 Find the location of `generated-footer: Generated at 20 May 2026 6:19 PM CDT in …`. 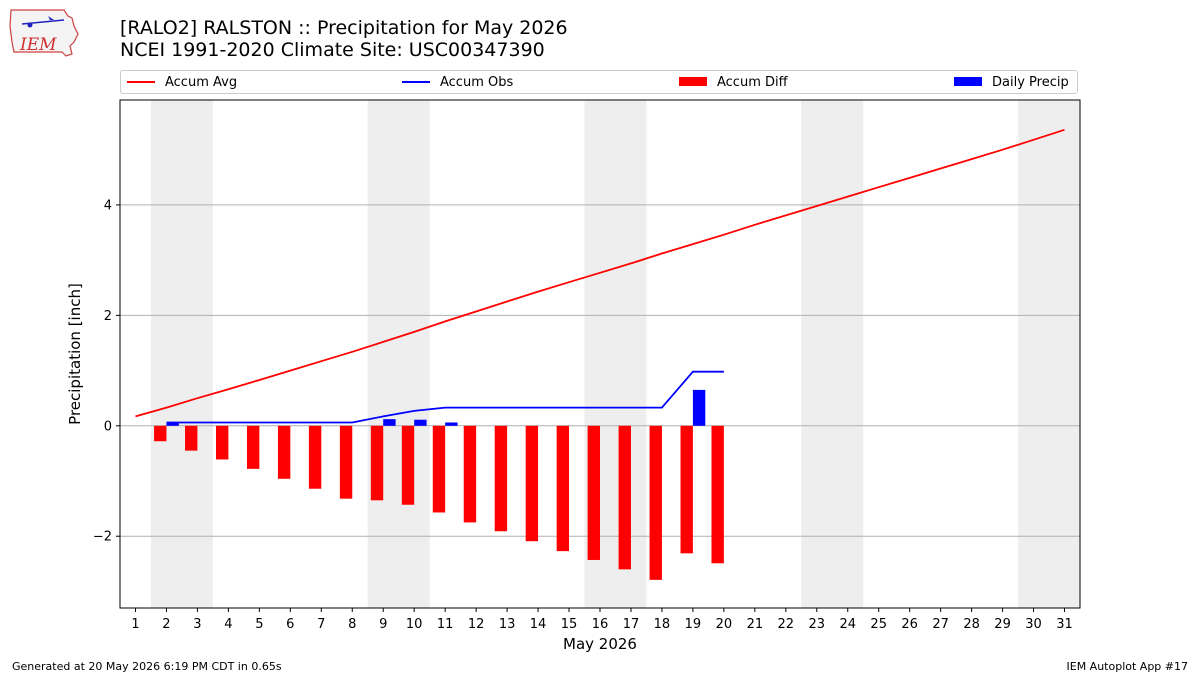

generated-footer: Generated at 20 May 2026 6:19 PM CDT in … is located at coordinates (147, 666).